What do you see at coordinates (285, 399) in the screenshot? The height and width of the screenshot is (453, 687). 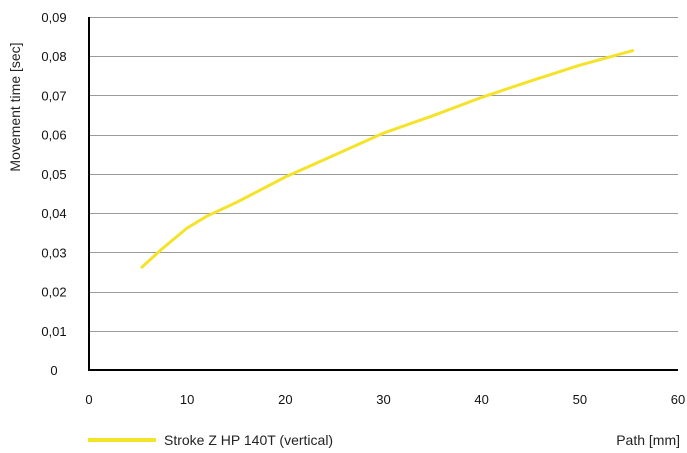 I see `x-tick-label: 20` at bounding box center [285, 399].